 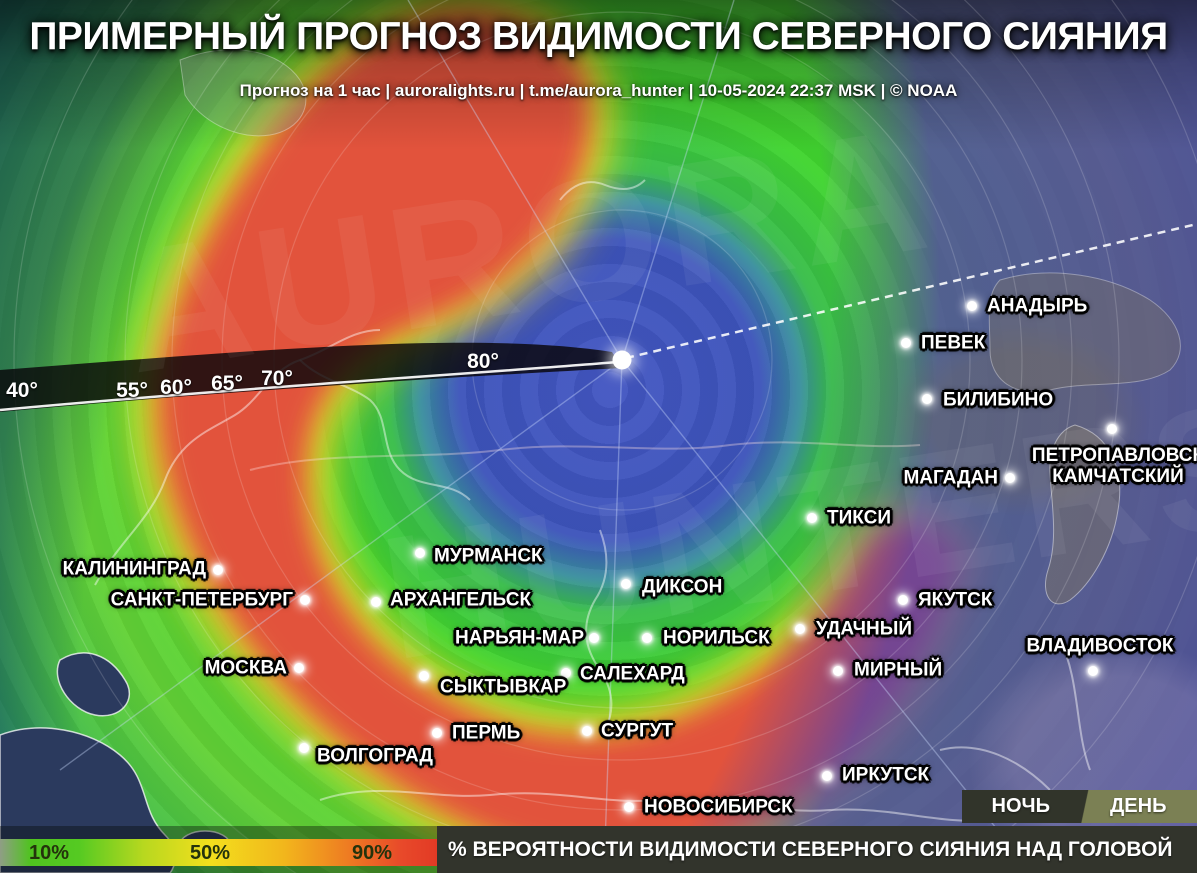 I want to click on day-night-legend: НОЧЬ ДЕНЬ, so click(x=1079, y=806).